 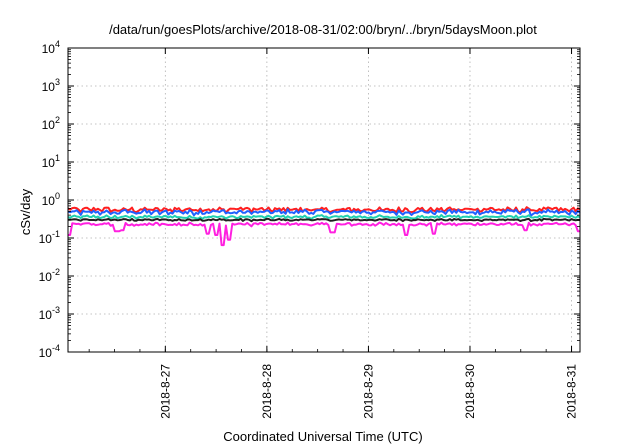 What do you see at coordinates (470, 391) in the screenshot?
I see `x-tick-label: 2018-8-30` at bounding box center [470, 391].